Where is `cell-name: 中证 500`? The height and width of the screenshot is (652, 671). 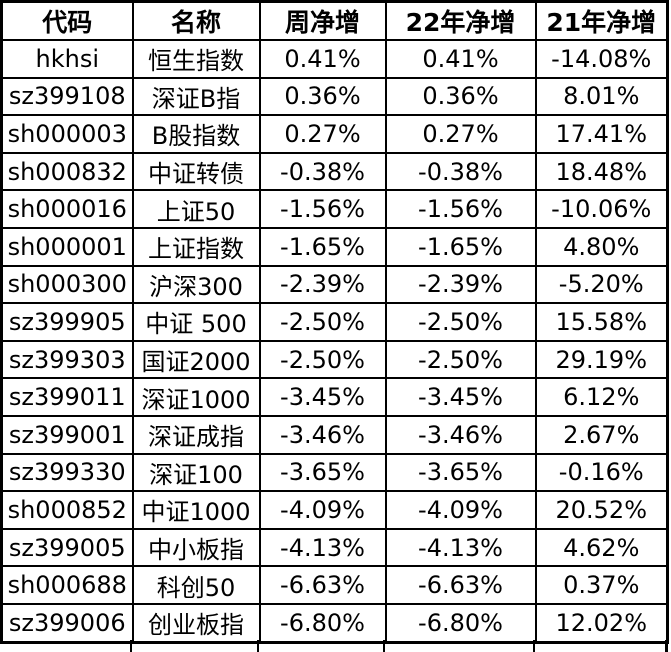
cell-name: 中证 500 is located at coordinates (196, 322).